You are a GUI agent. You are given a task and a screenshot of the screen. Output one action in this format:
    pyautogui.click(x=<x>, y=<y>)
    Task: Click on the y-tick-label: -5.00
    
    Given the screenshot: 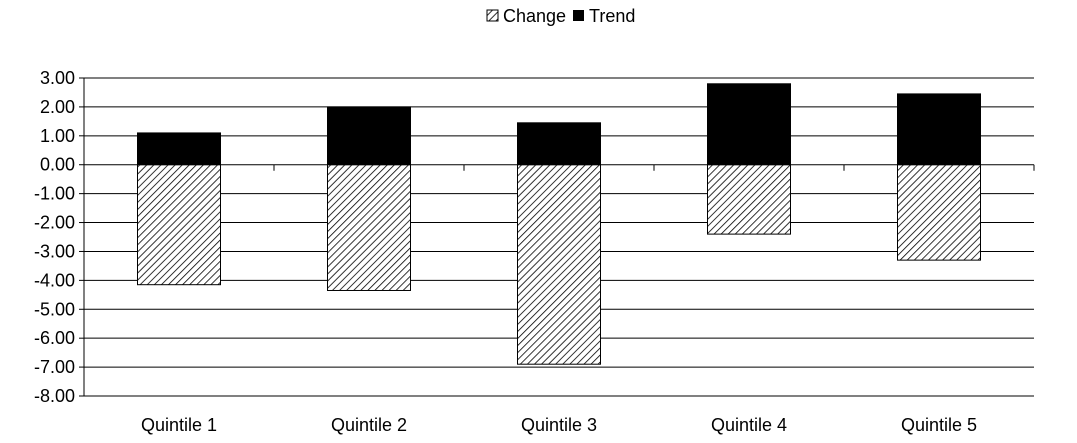 What is the action you would take?
    pyautogui.click(x=54, y=309)
    